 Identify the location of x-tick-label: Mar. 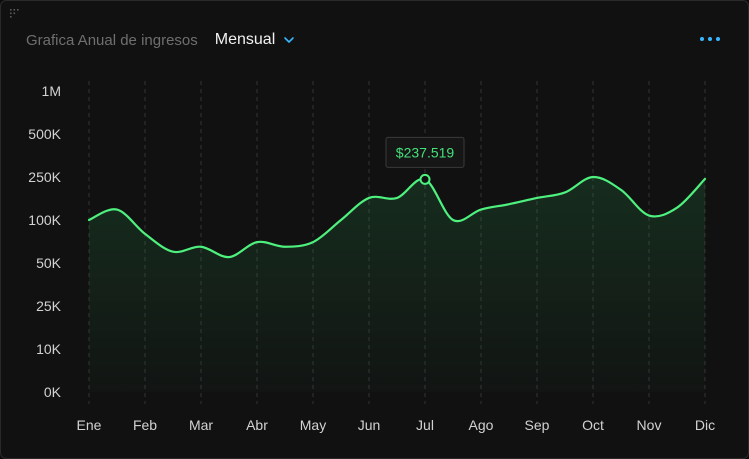
(201, 425).